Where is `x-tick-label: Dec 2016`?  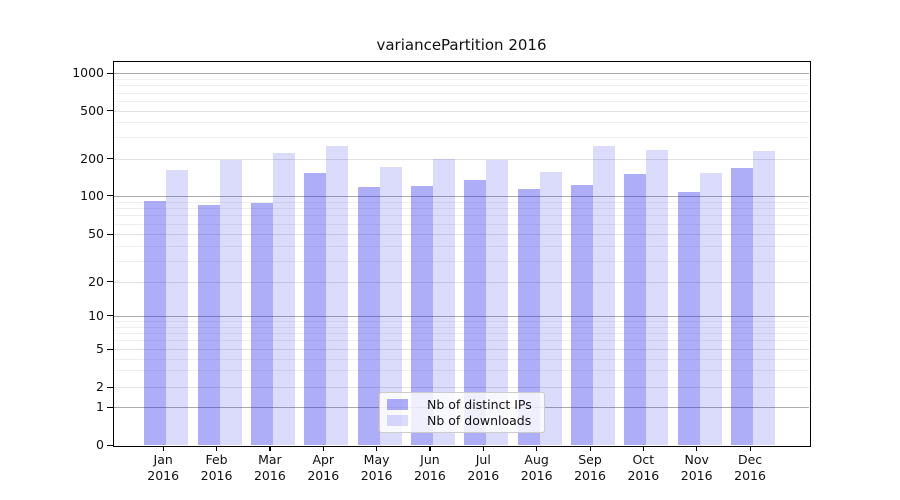
x-tick-label: Dec 2016 is located at coordinates (750, 467).